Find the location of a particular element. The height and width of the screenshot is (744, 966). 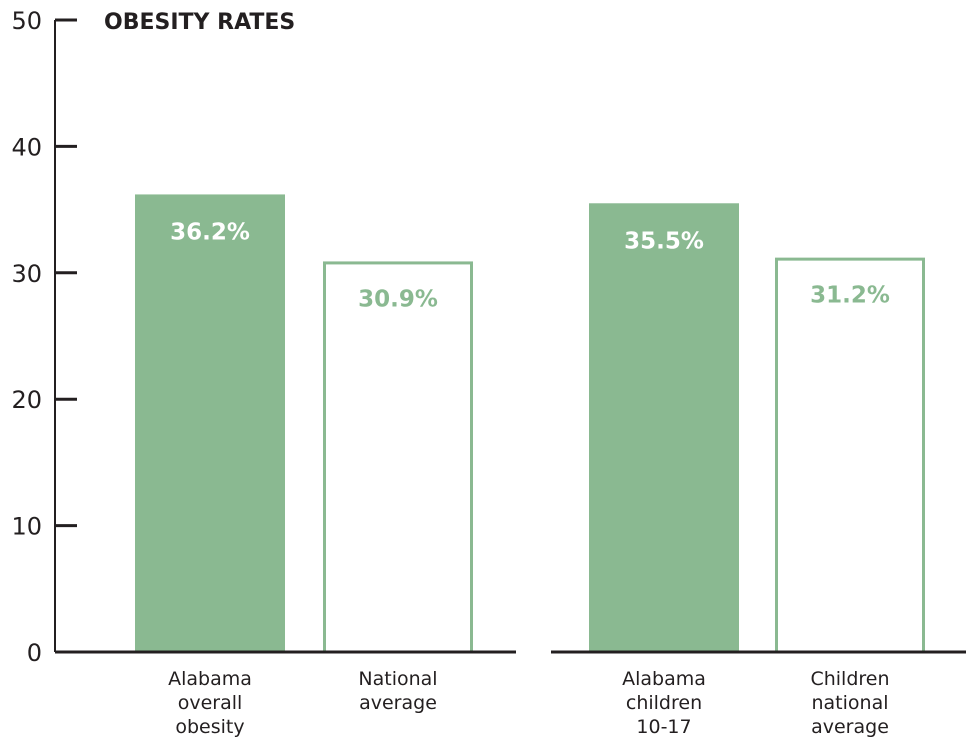

chart-title: OBESITY RATES is located at coordinates (199, 22).